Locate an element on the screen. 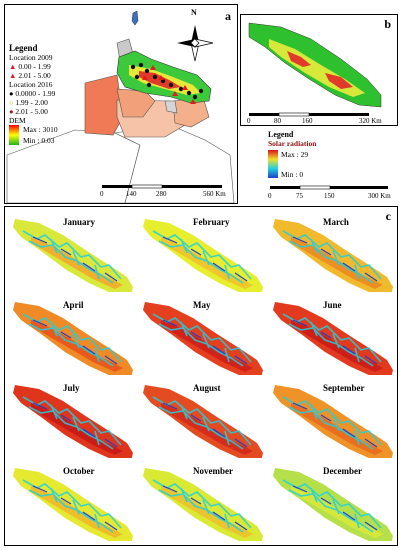 This screenshot has width=402, height=550. month-map-april is located at coordinates (73, 338).